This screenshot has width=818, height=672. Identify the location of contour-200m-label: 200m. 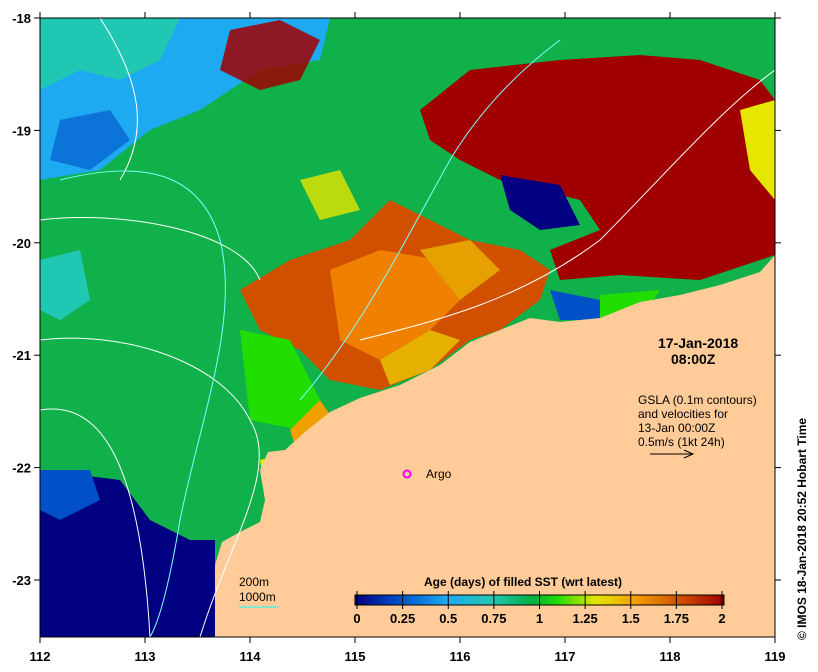
(254, 582).